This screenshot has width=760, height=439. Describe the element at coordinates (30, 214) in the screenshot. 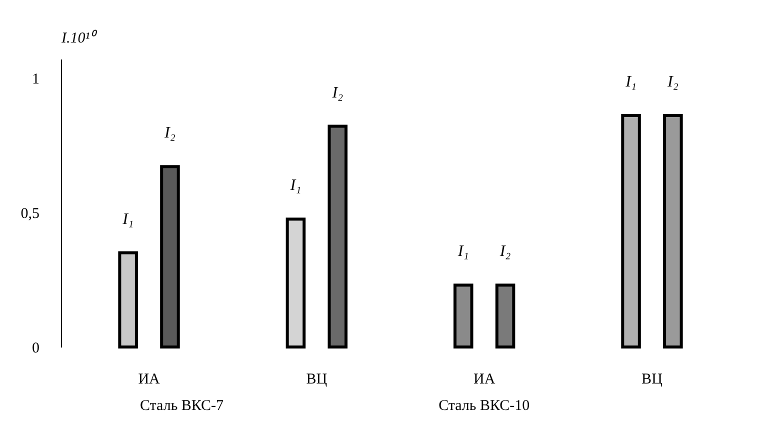

I see `y-tick-label: 0,5` at that location.